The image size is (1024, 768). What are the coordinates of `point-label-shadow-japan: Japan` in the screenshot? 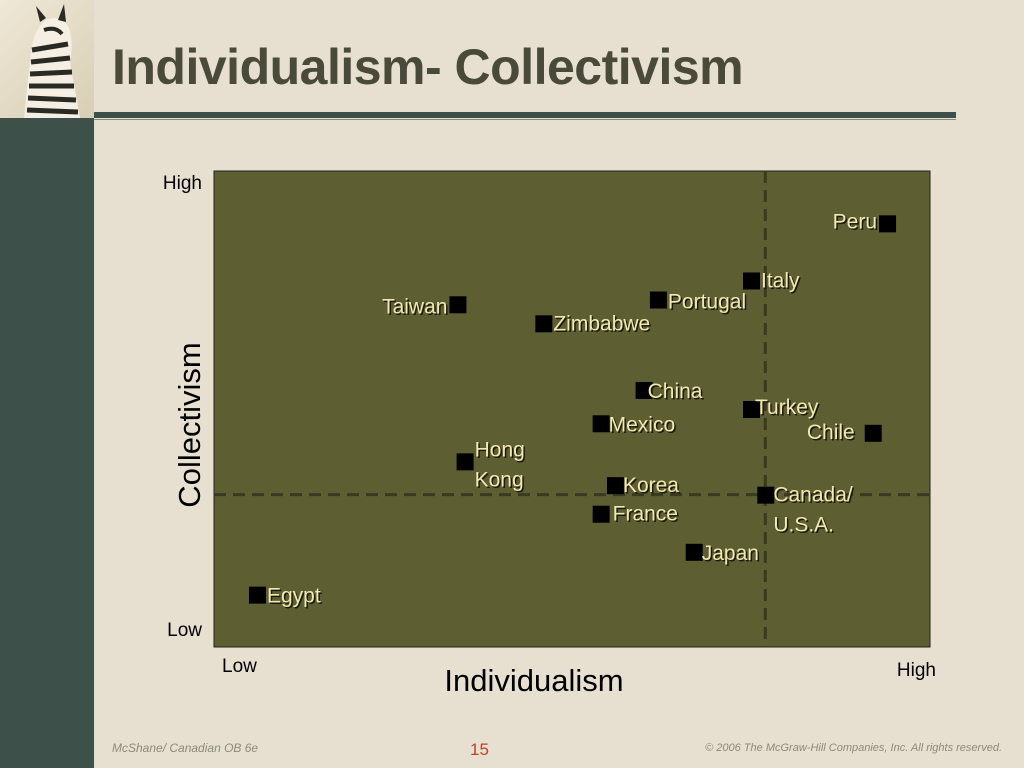 It's located at (731, 554).